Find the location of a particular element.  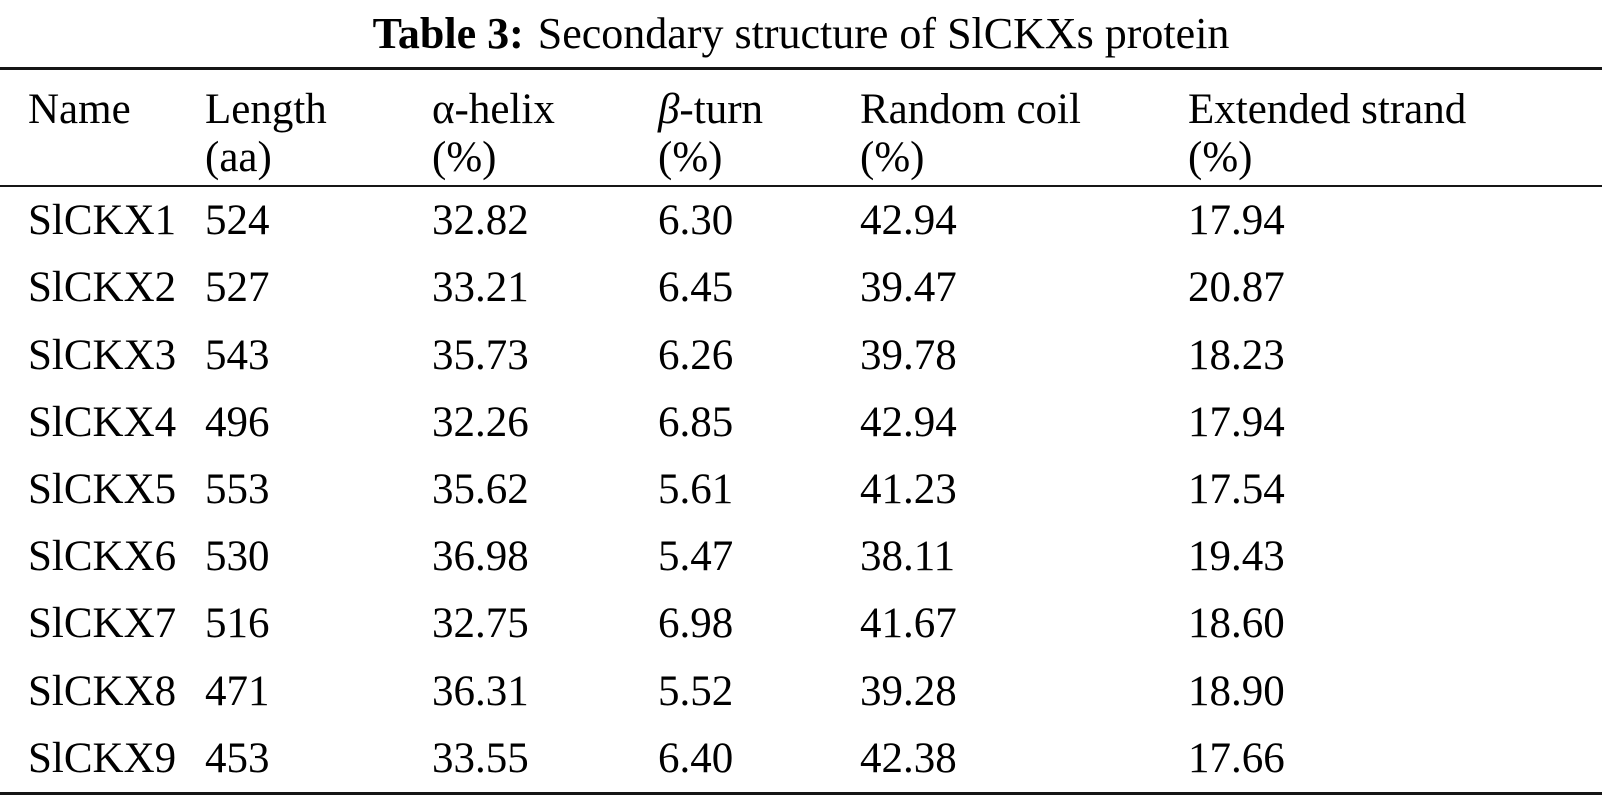

cell-alpha-helix-pct: 33.21 is located at coordinates (480, 288).